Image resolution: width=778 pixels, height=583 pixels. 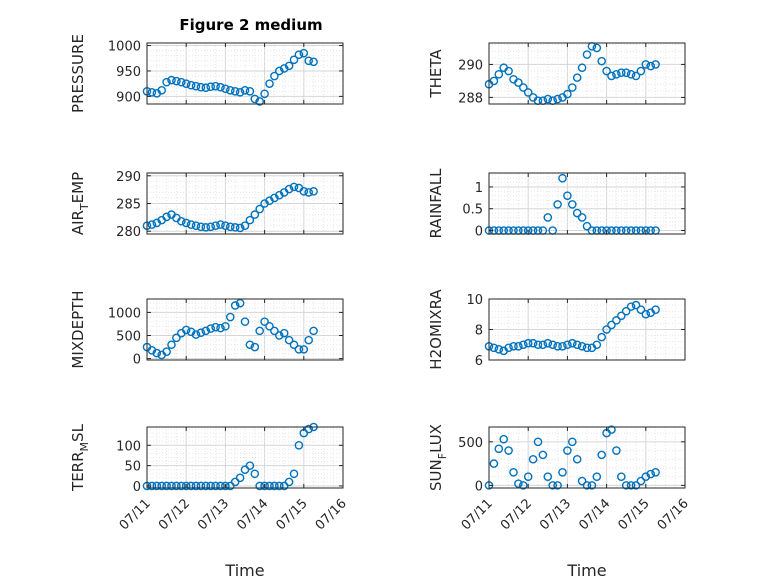 I want to click on subplot-rainfall: 0 0.5 1 RAINFALL, so click(x=556, y=204).